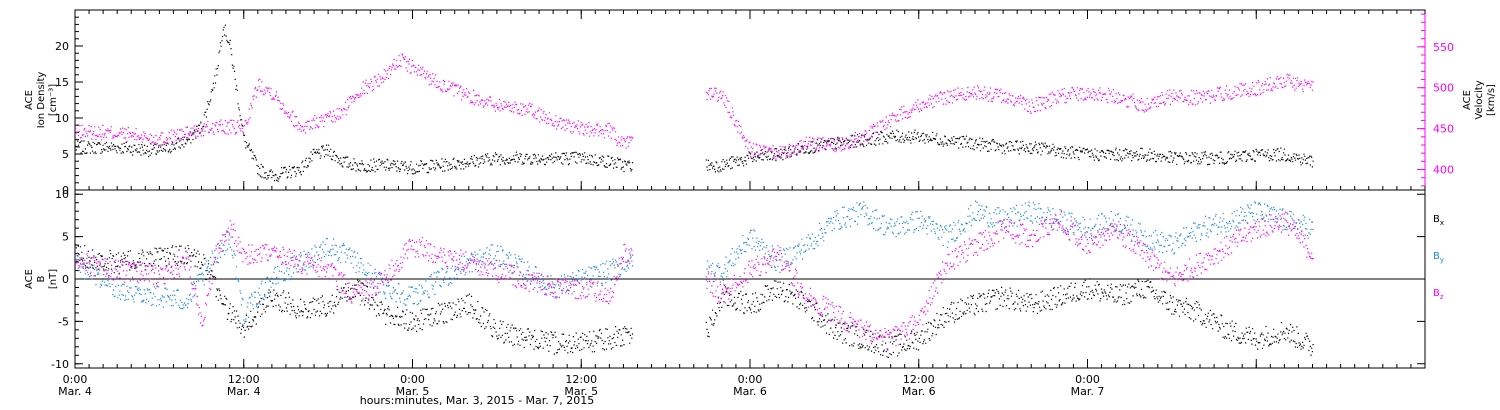  What do you see at coordinates (1438, 294) in the screenshot?
I see `legend-bz: Bz` at bounding box center [1438, 294].